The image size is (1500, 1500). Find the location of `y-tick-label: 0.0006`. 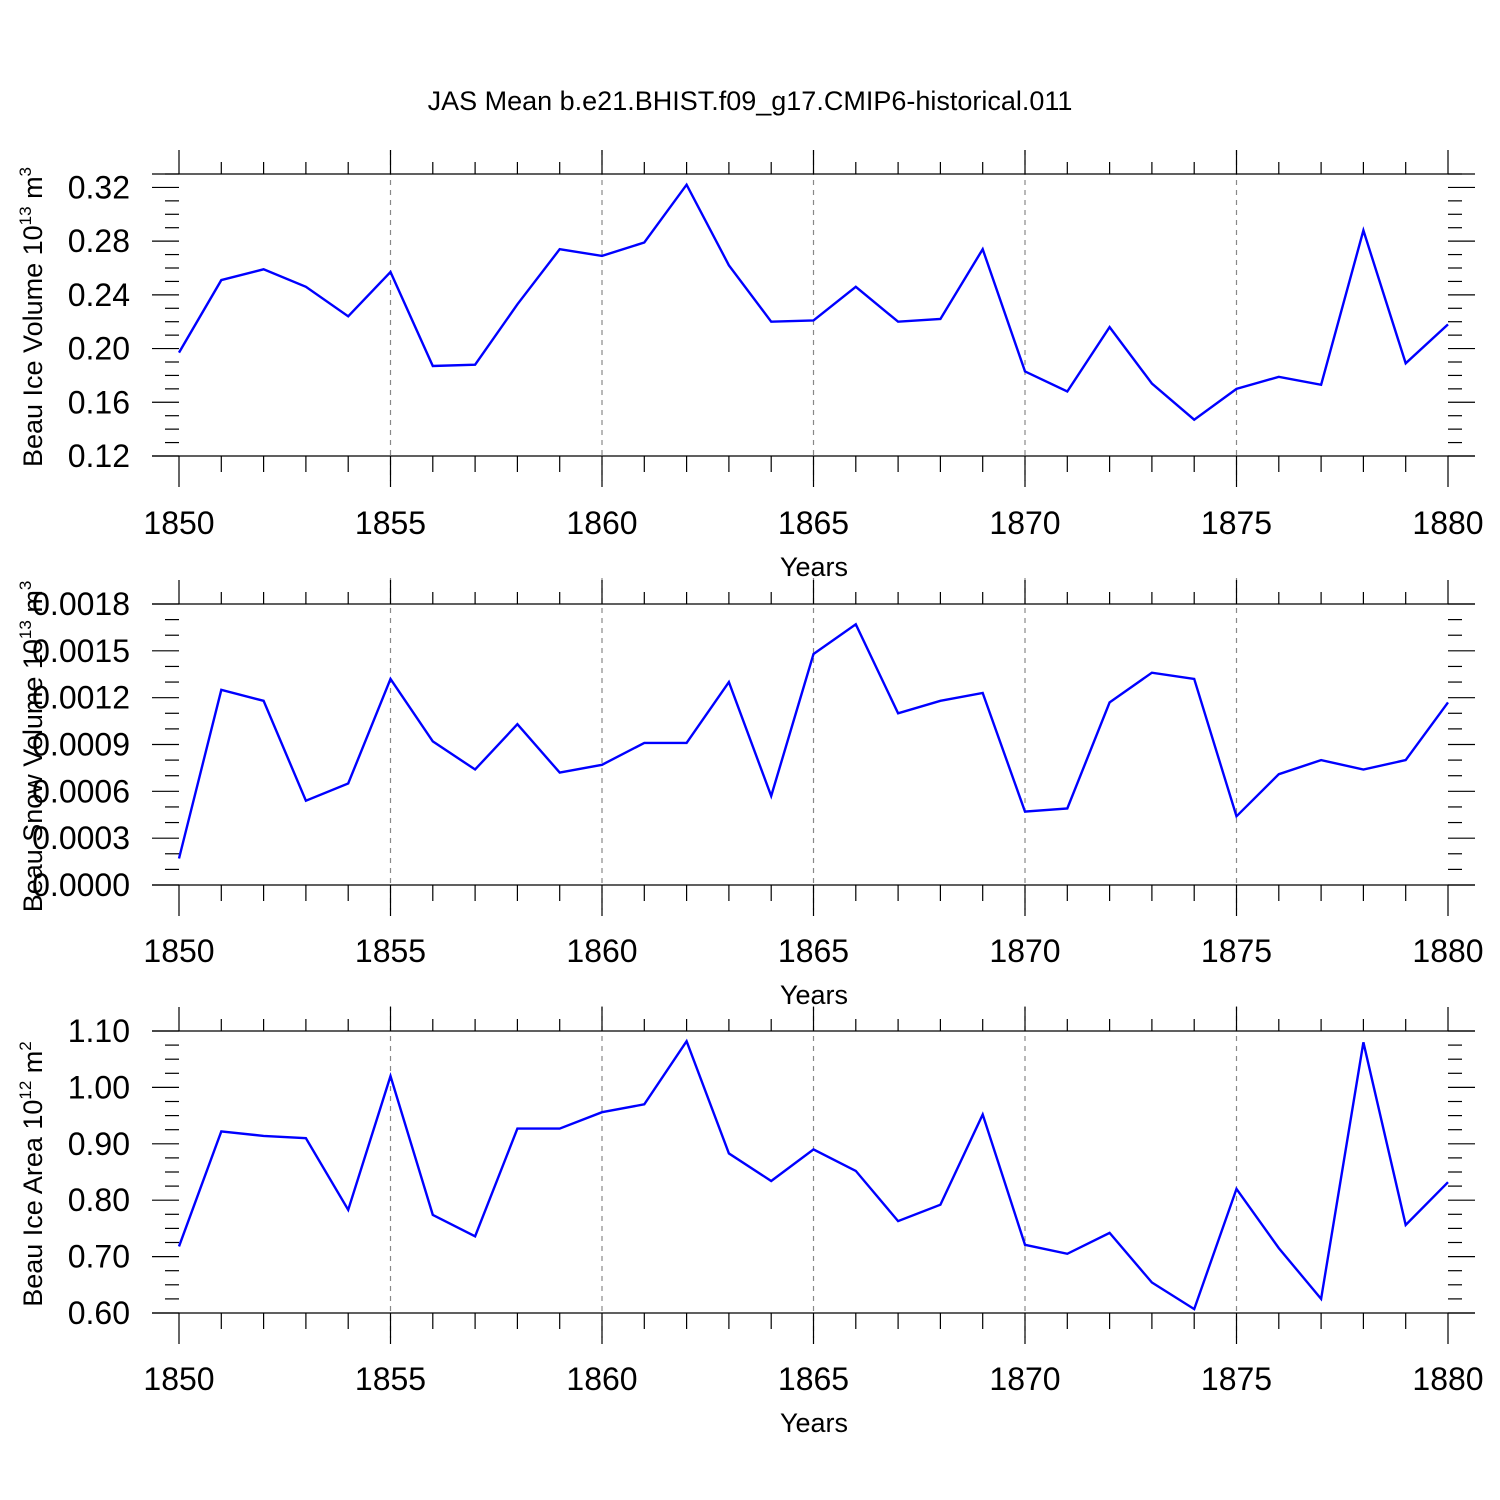

y-tick-label: 0.0006 is located at coordinates (81, 791).